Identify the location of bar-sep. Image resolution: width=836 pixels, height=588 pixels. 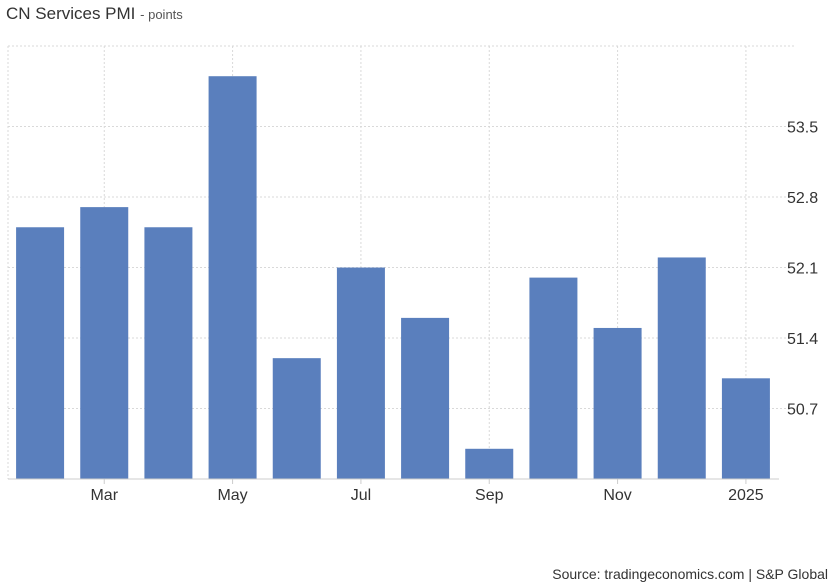
(489, 463).